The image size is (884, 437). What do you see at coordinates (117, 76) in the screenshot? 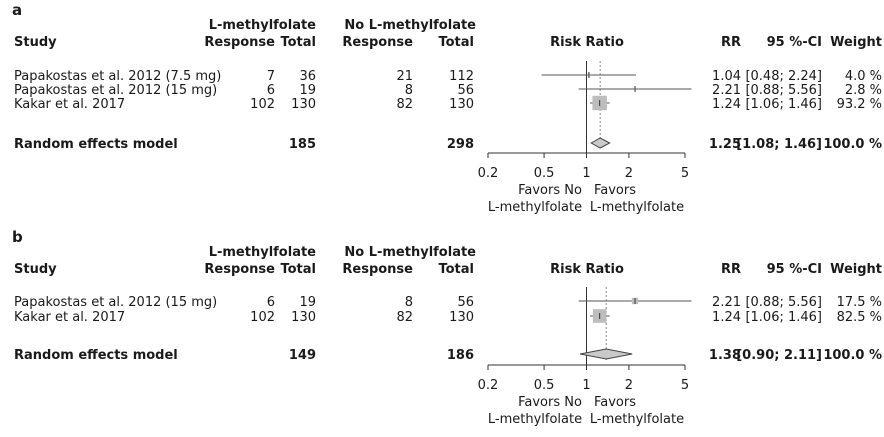
I see `study-name: Papakostas et al. 2012 (7.5 mg)` at bounding box center [117, 76].